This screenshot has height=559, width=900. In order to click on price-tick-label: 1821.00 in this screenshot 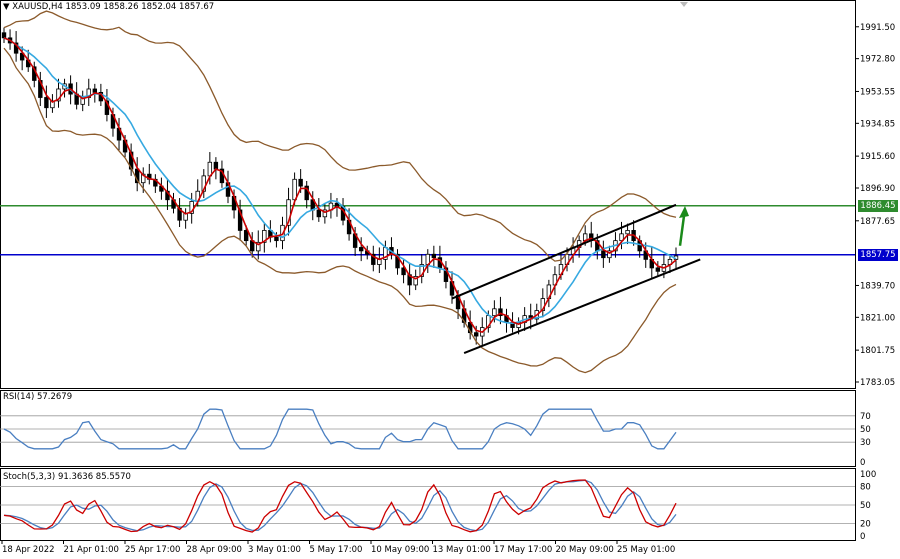, I will do `click(877, 318)`.